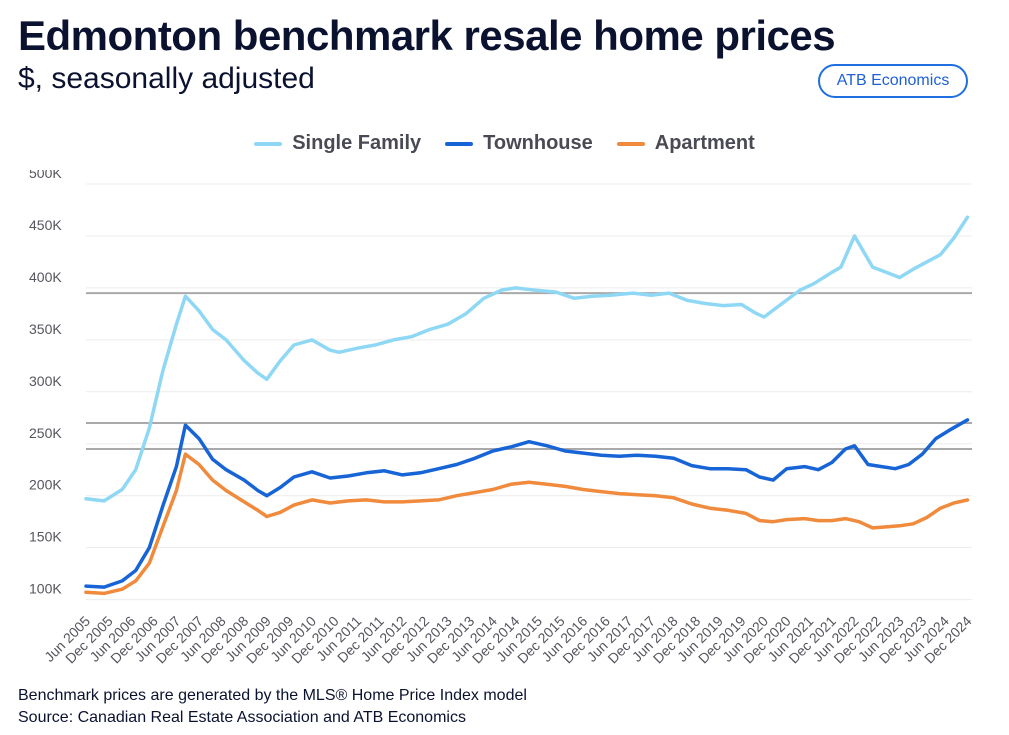  I want to click on y-tick-label: 350K, so click(45, 329).